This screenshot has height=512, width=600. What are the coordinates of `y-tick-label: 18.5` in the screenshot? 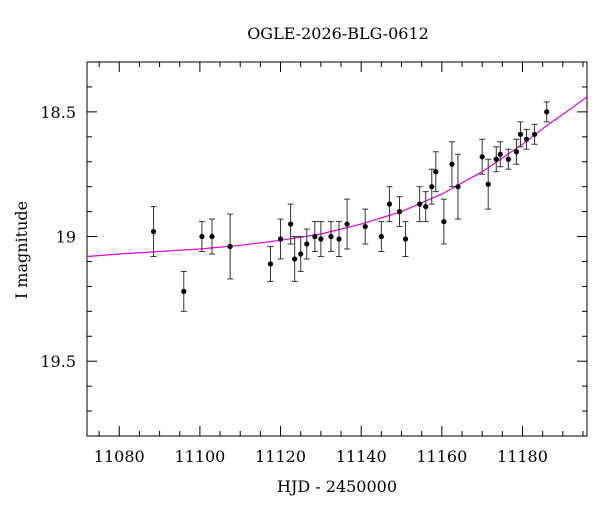 It's located at (58, 112).